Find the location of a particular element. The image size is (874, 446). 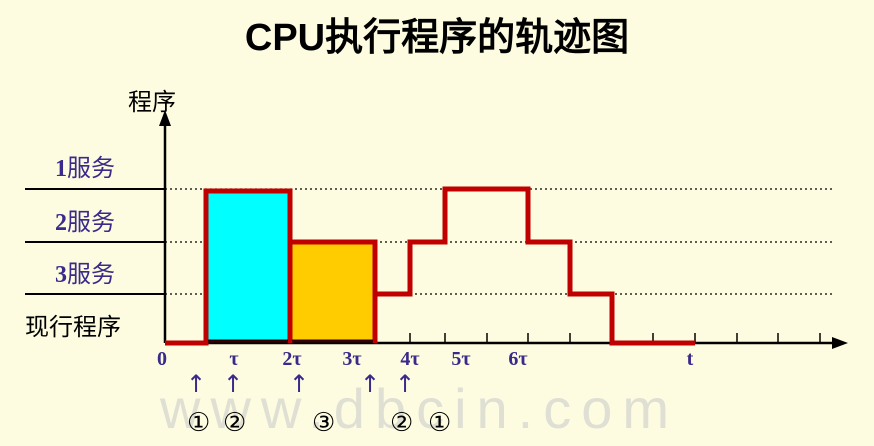

x-tick-t: t is located at coordinates (690, 359).